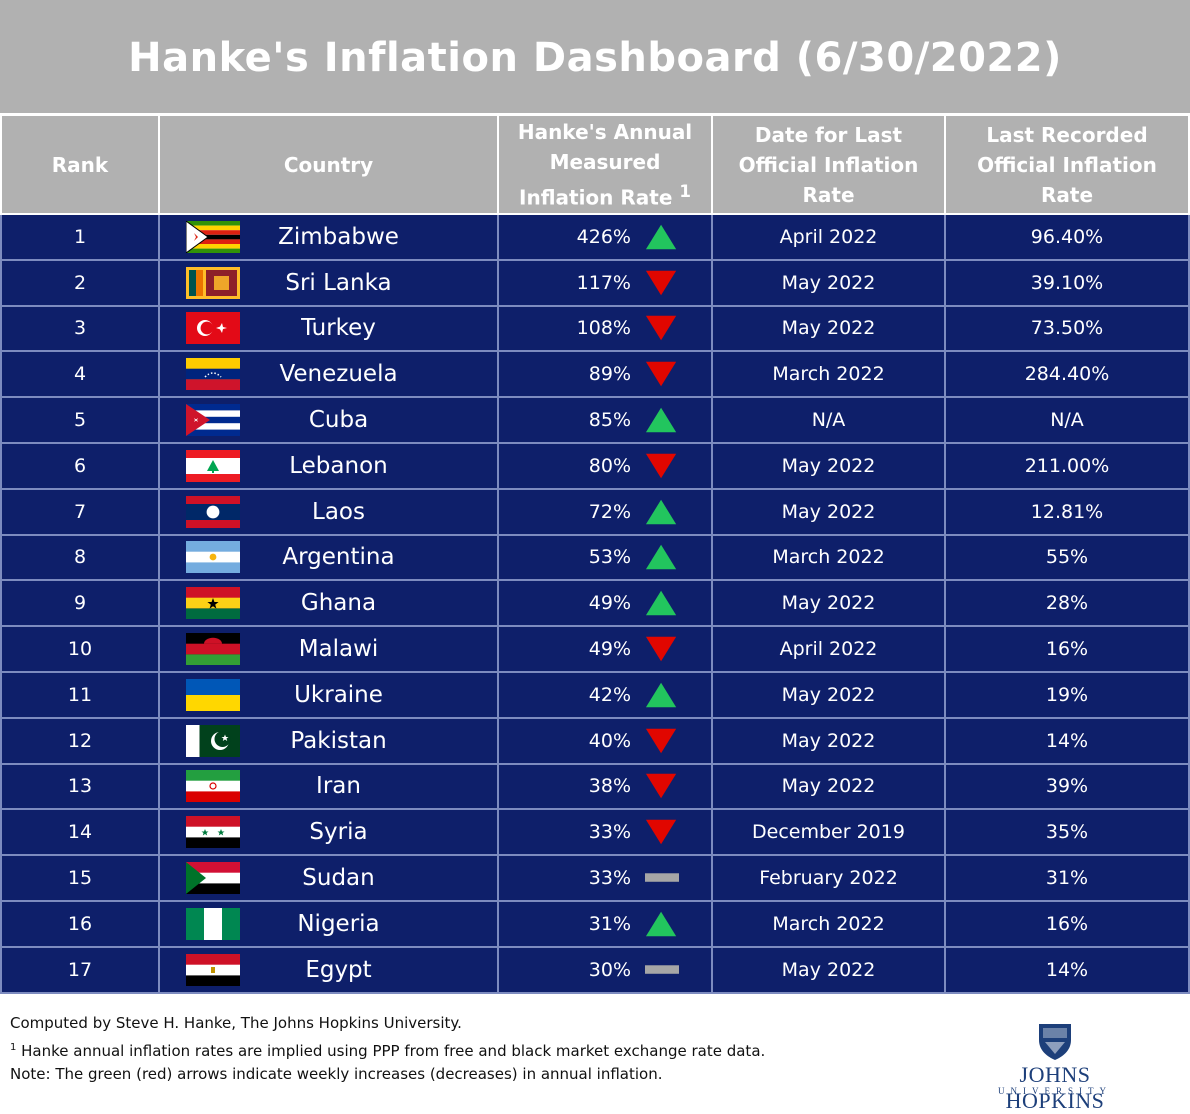 This screenshot has width=1190, height=1114. I want to click on rank-cell: 12, so click(80, 740).